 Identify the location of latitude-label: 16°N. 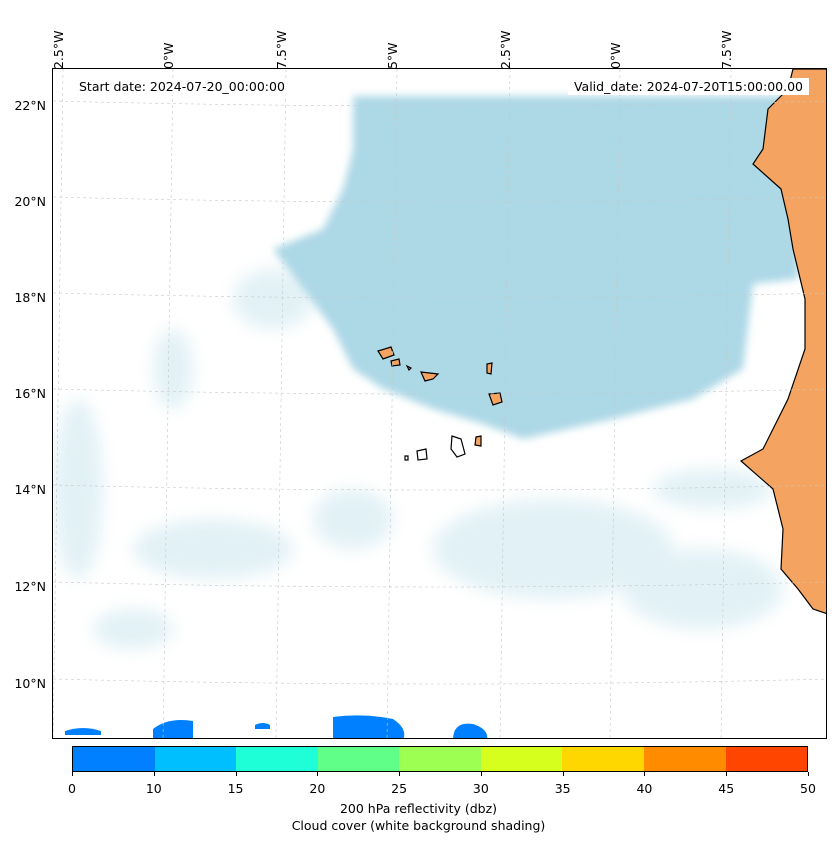
(30, 393).